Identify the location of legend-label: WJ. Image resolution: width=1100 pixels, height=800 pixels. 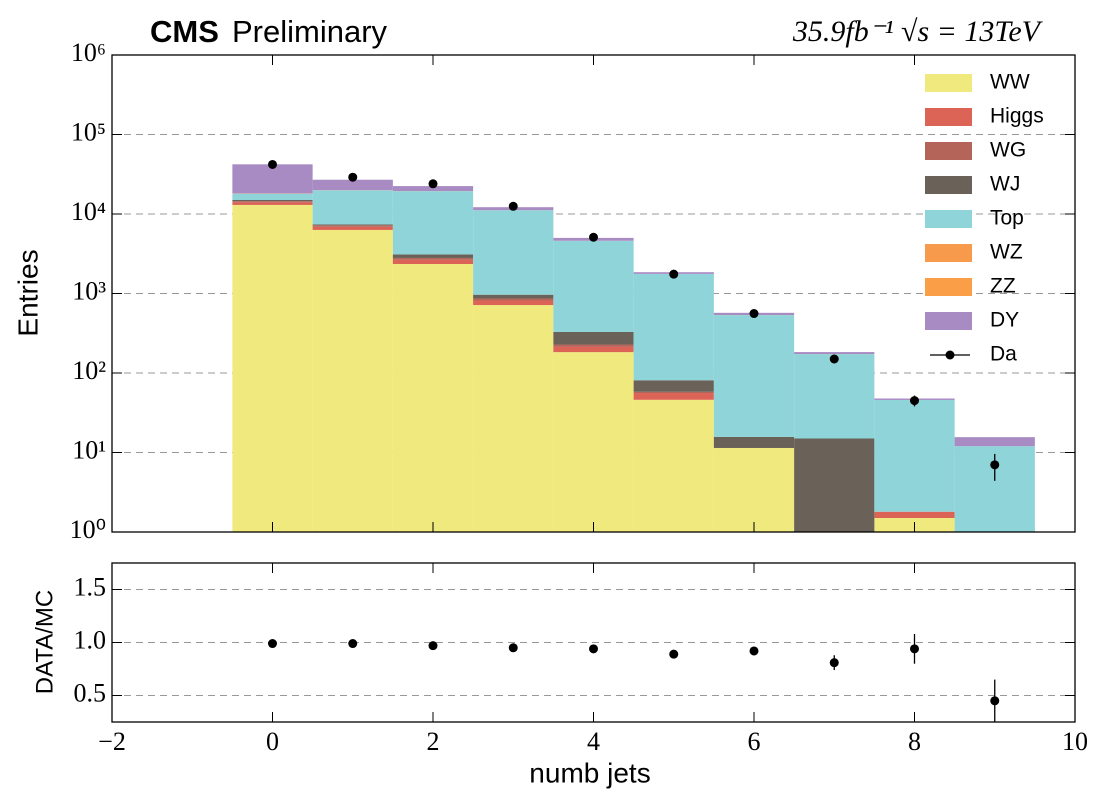
(1005, 184).